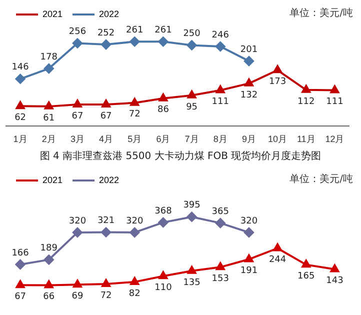  What do you see at coordinates (249, 271) in the screenshot?
I see `data-label: 191` at bounding box center [249, 271].